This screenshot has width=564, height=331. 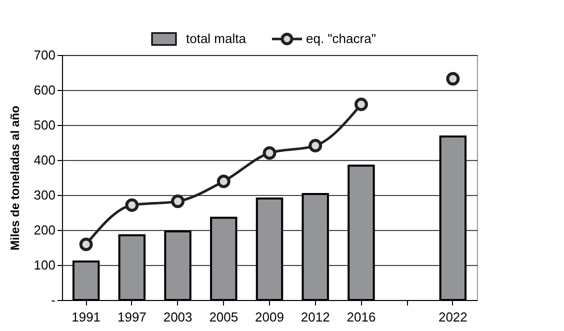 What do you see at coordinates (341, 38) in the screenshot?
I see `legend-label: eq. "chacra"` at bounding box center [341, 38].